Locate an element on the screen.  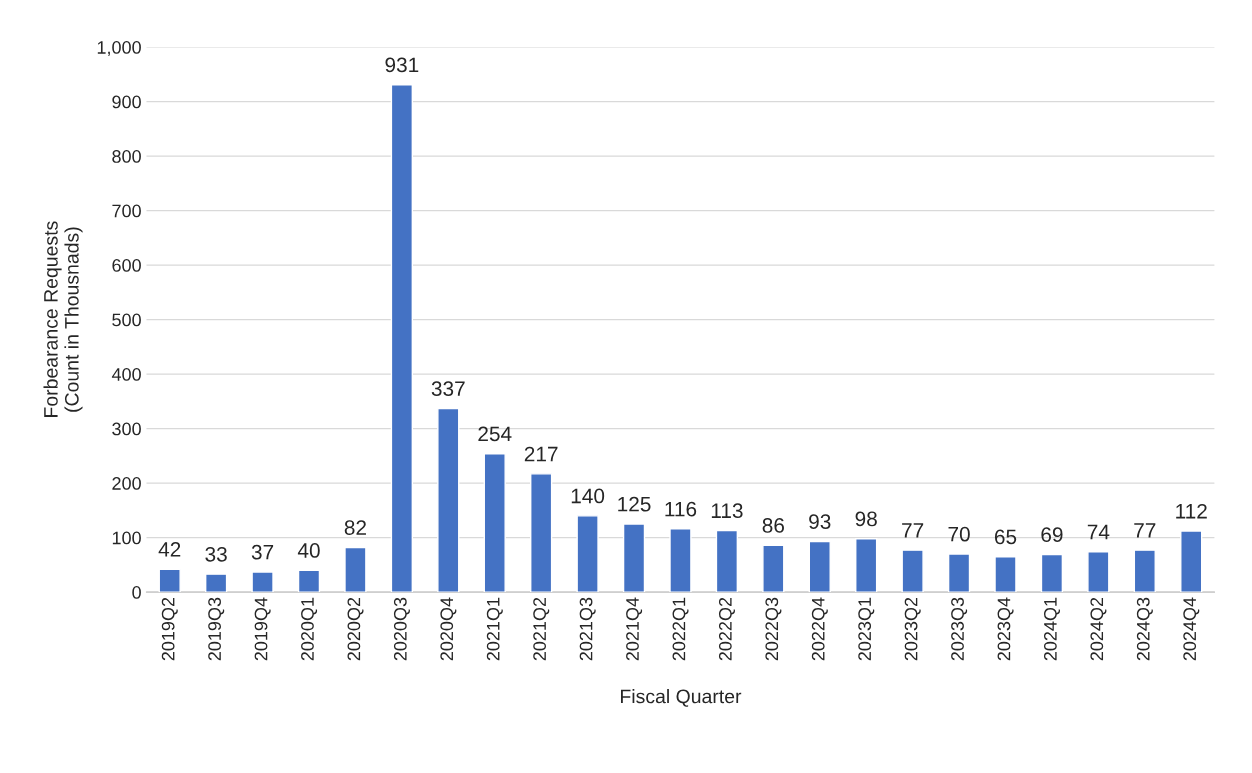
x-tick-label: 2022Q1 is located at coordinates (680, 629).